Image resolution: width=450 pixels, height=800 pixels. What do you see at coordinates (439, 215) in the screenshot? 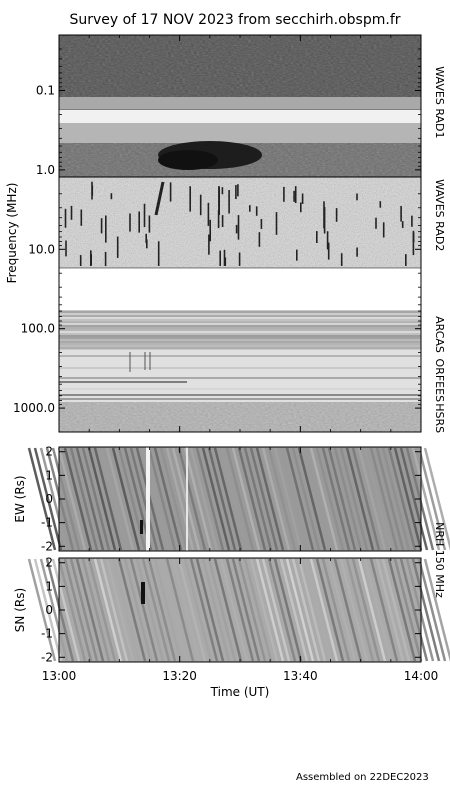
I see `instrument-label: WAVES RAD2` at bounding box center [439, 215].